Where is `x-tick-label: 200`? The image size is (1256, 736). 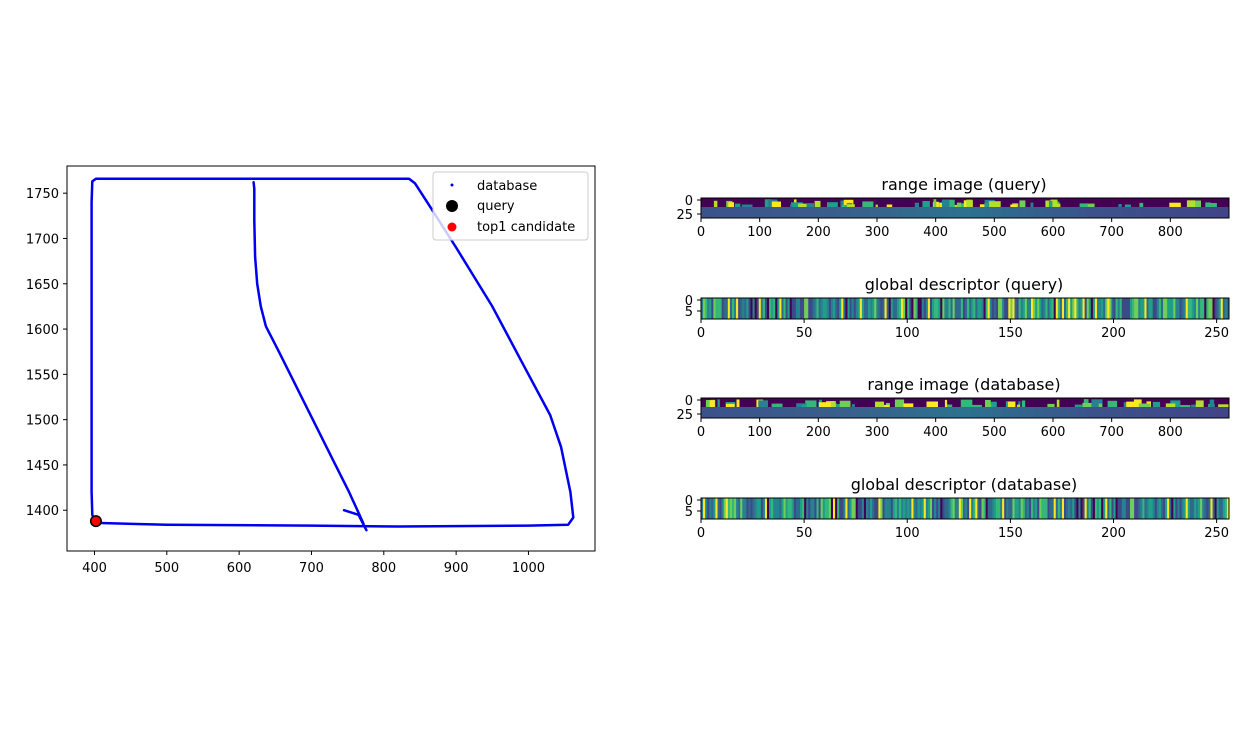 x-tick-label: 200 is located at coordinates (1113, 333).